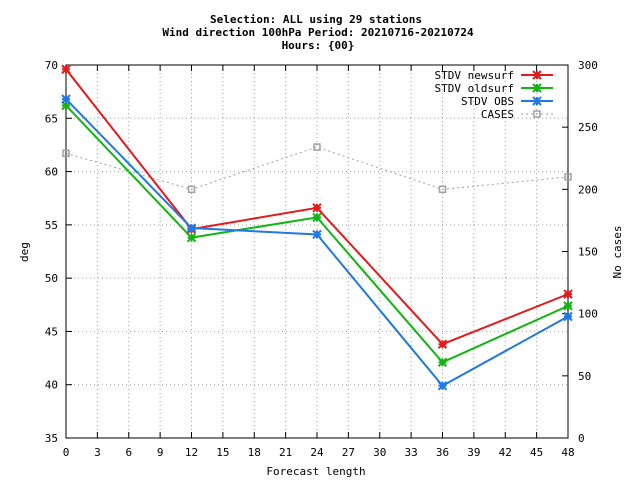 The width and height of the screenshot is (640, 480). Describe the element at coordinates (51, 225) in the screenshot. I see `y-tick-label: 55` at that location.